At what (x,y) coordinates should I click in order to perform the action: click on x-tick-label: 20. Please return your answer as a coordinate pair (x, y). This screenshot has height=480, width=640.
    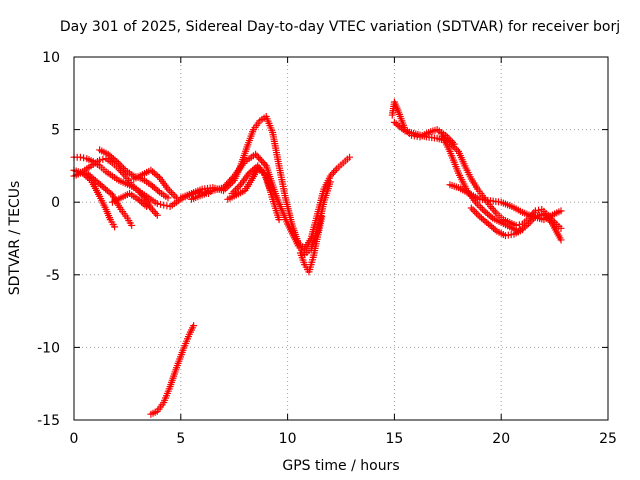
    Looking at the image, I should click on (501, 439).